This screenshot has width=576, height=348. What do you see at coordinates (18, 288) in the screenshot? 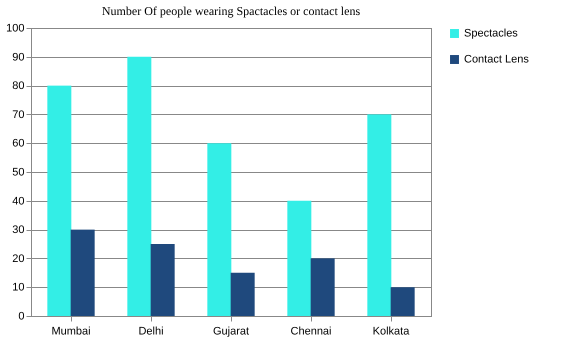
I see `y-tick-label: 10` at bounding box center [18, 288].